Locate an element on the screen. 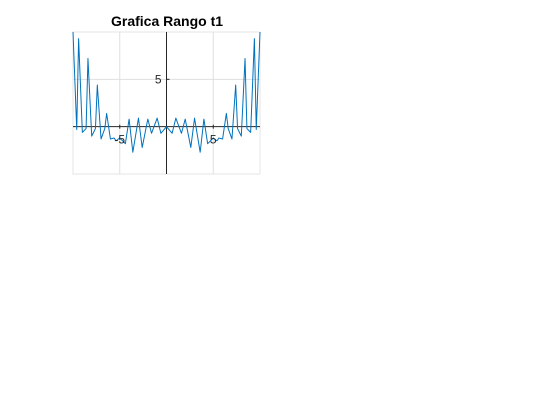  y-tick-label: 5 is located at coordinates (158, 79).